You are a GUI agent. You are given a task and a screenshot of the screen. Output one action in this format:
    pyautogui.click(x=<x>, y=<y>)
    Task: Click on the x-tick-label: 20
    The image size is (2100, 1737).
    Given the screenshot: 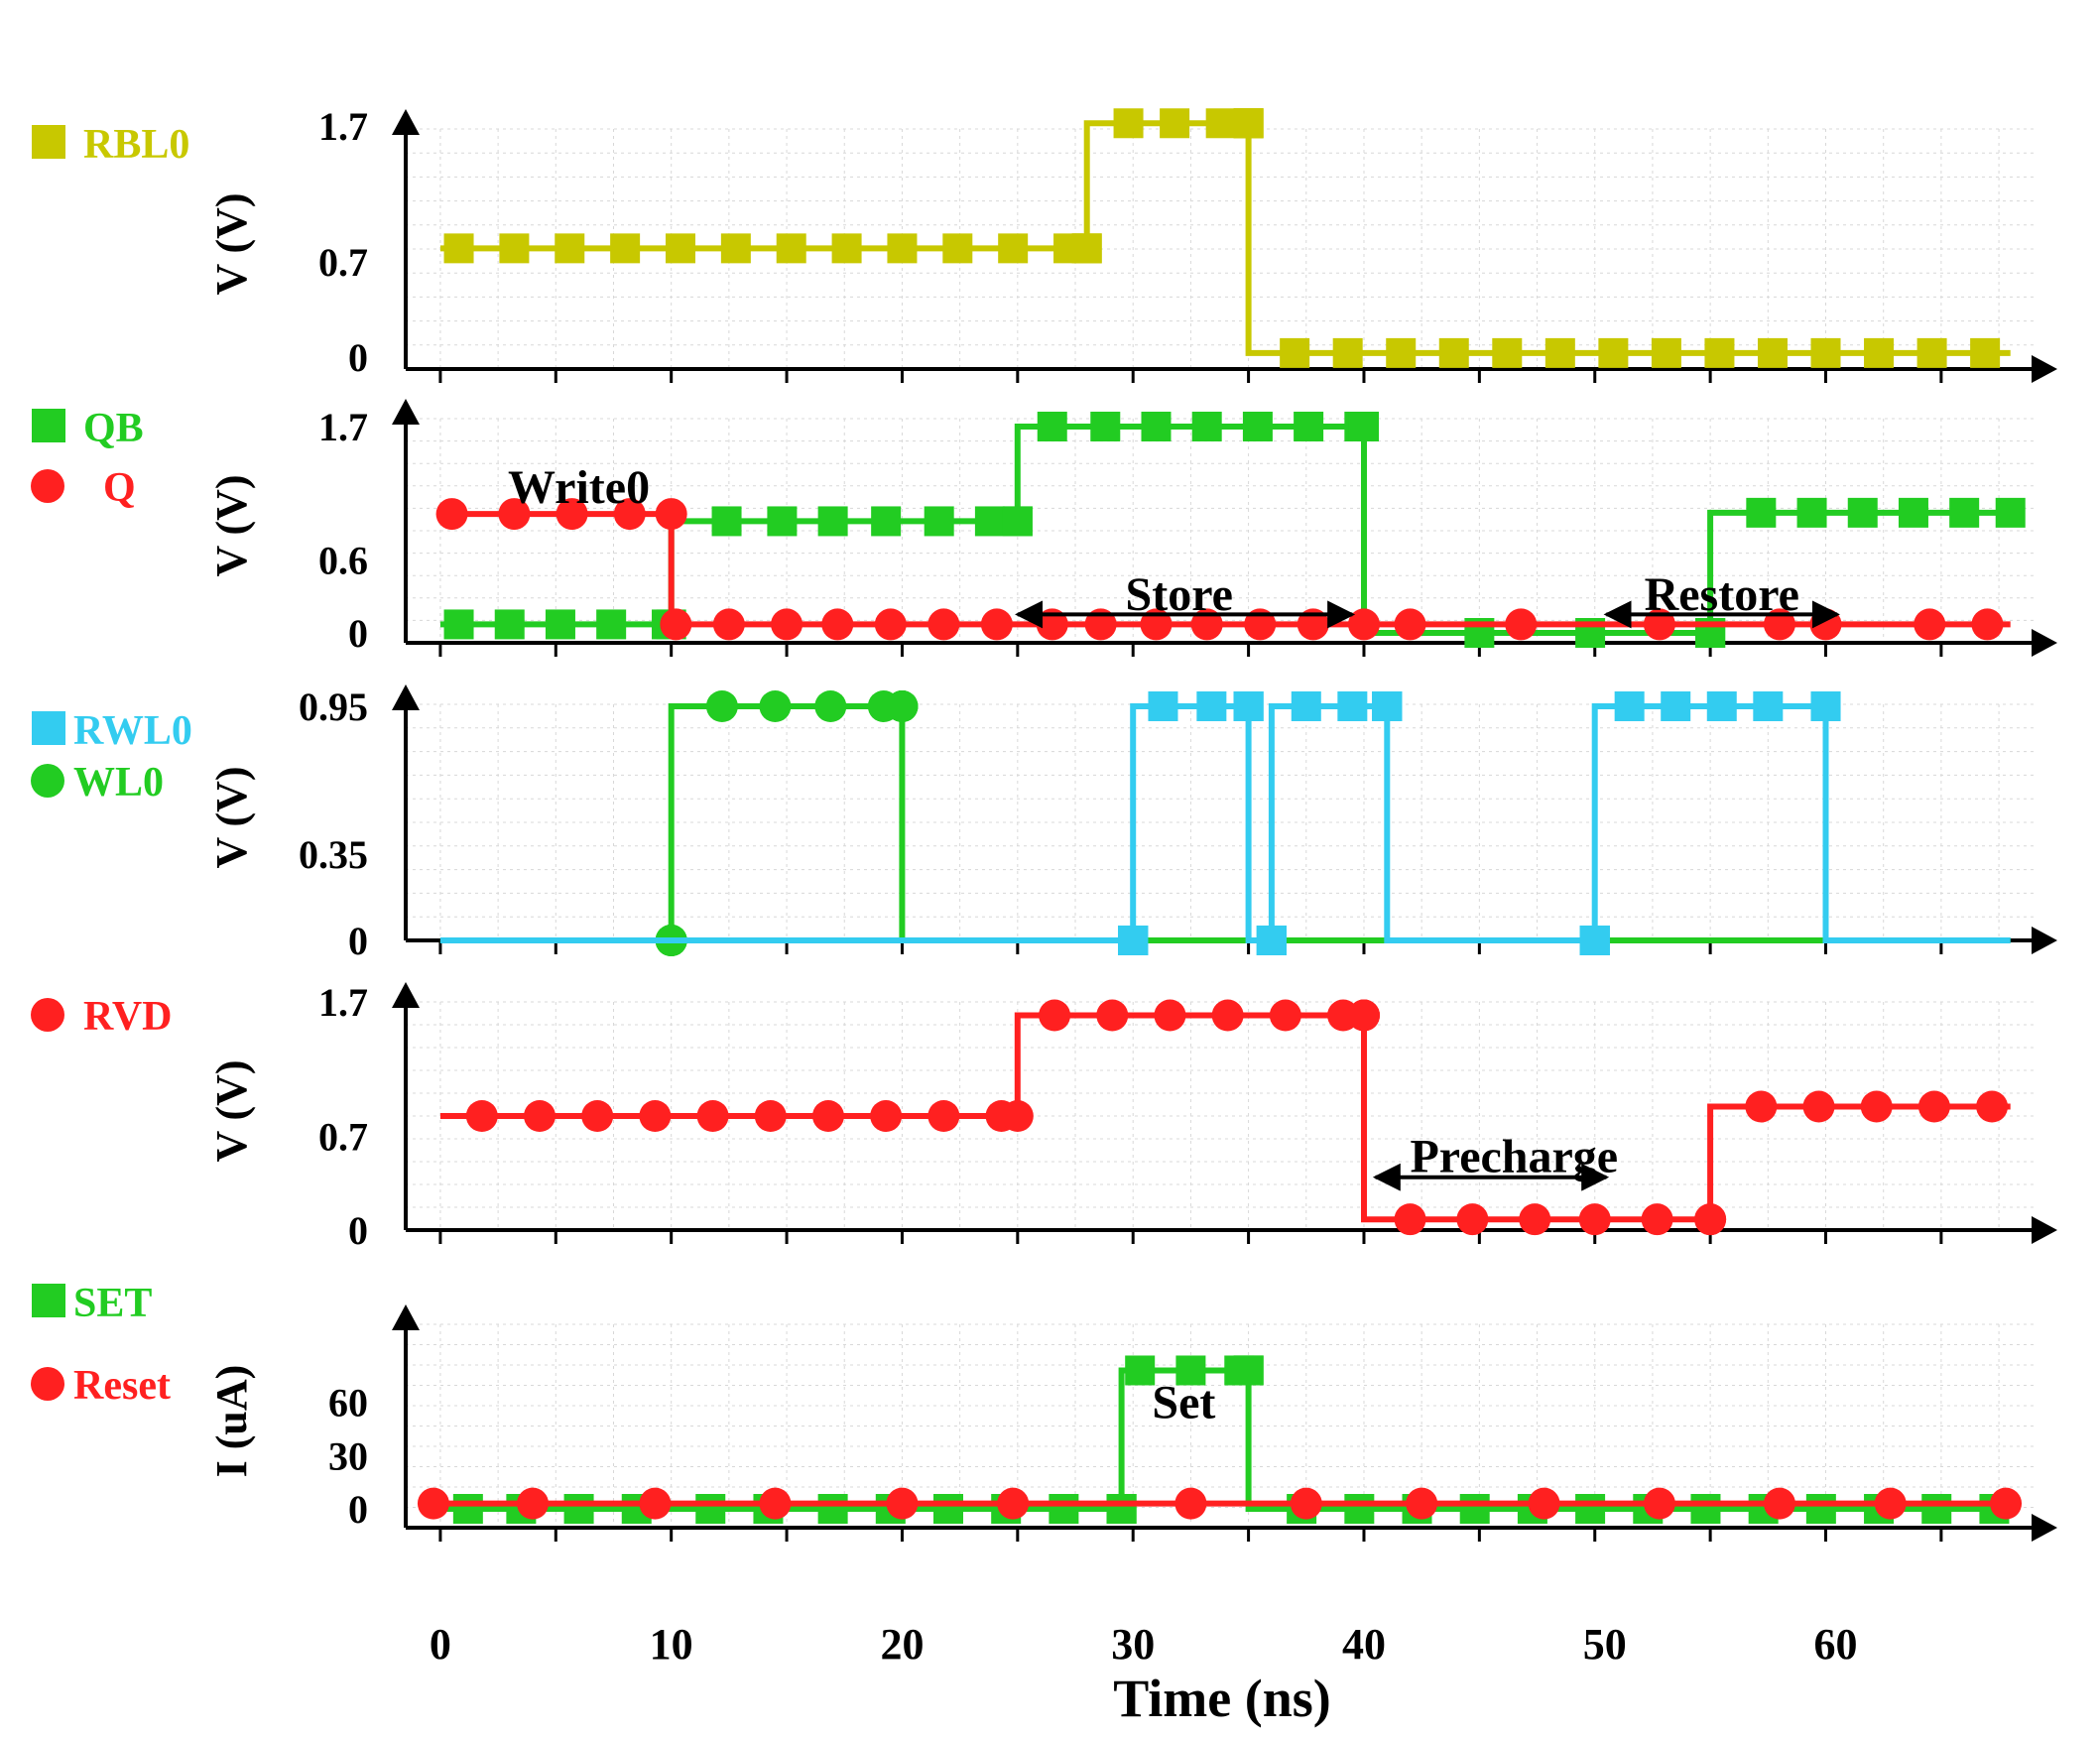 What is the action you would take?
    pyautogui.click(x=902, y=1644)
    